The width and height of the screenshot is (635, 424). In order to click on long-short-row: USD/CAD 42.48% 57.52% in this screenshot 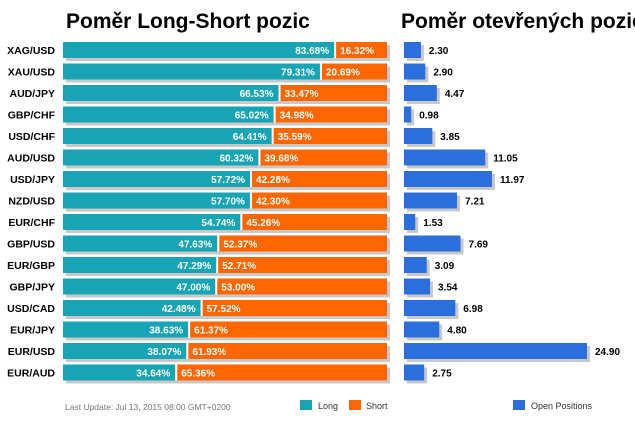, I will do `click(198, 309)`.